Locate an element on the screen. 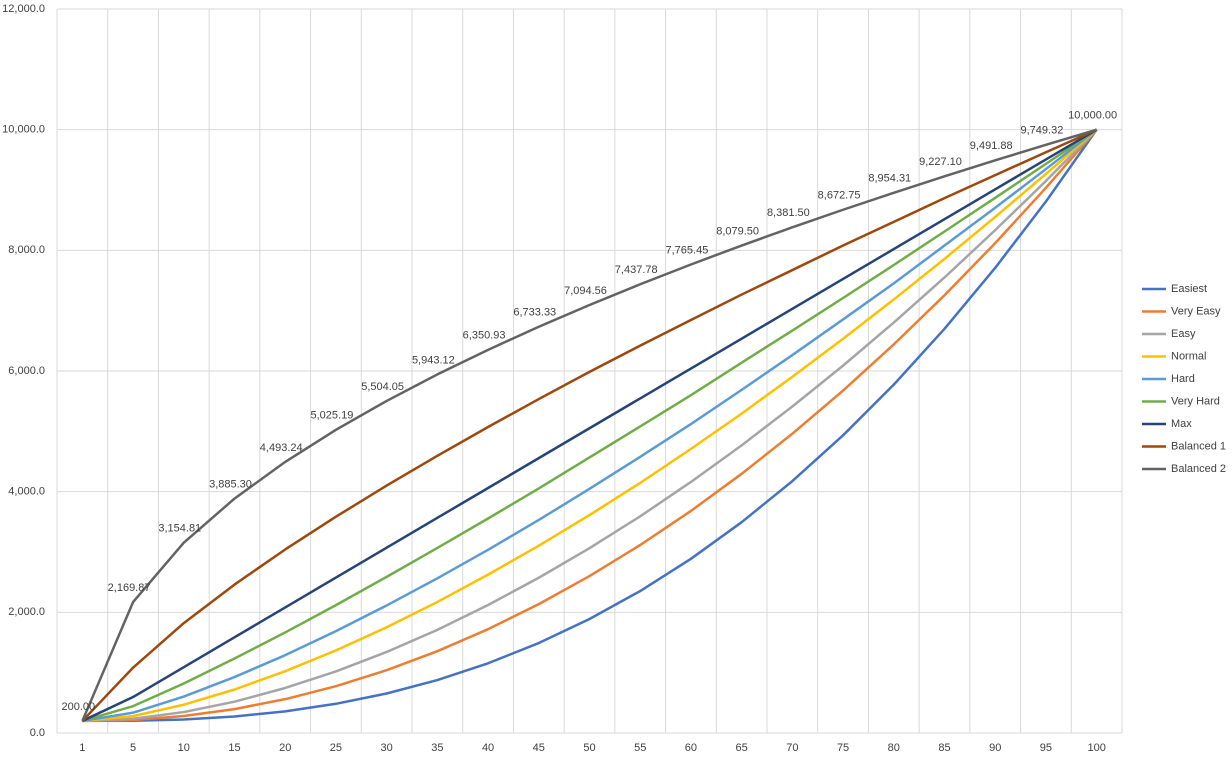  data-label: 4,493.24 is located at coordinates (281, 448).